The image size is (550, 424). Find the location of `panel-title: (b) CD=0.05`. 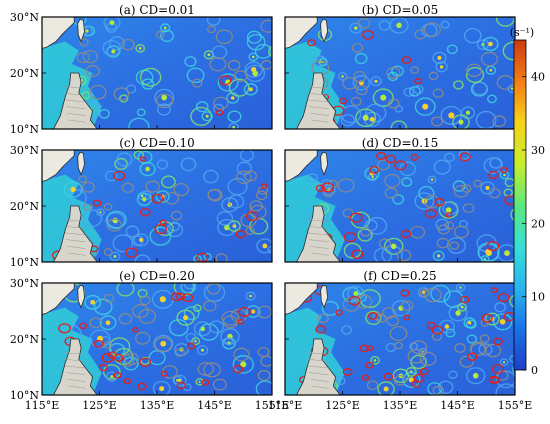

panel-title: (b) CD=0.05 is located at coordinates (400, 10).